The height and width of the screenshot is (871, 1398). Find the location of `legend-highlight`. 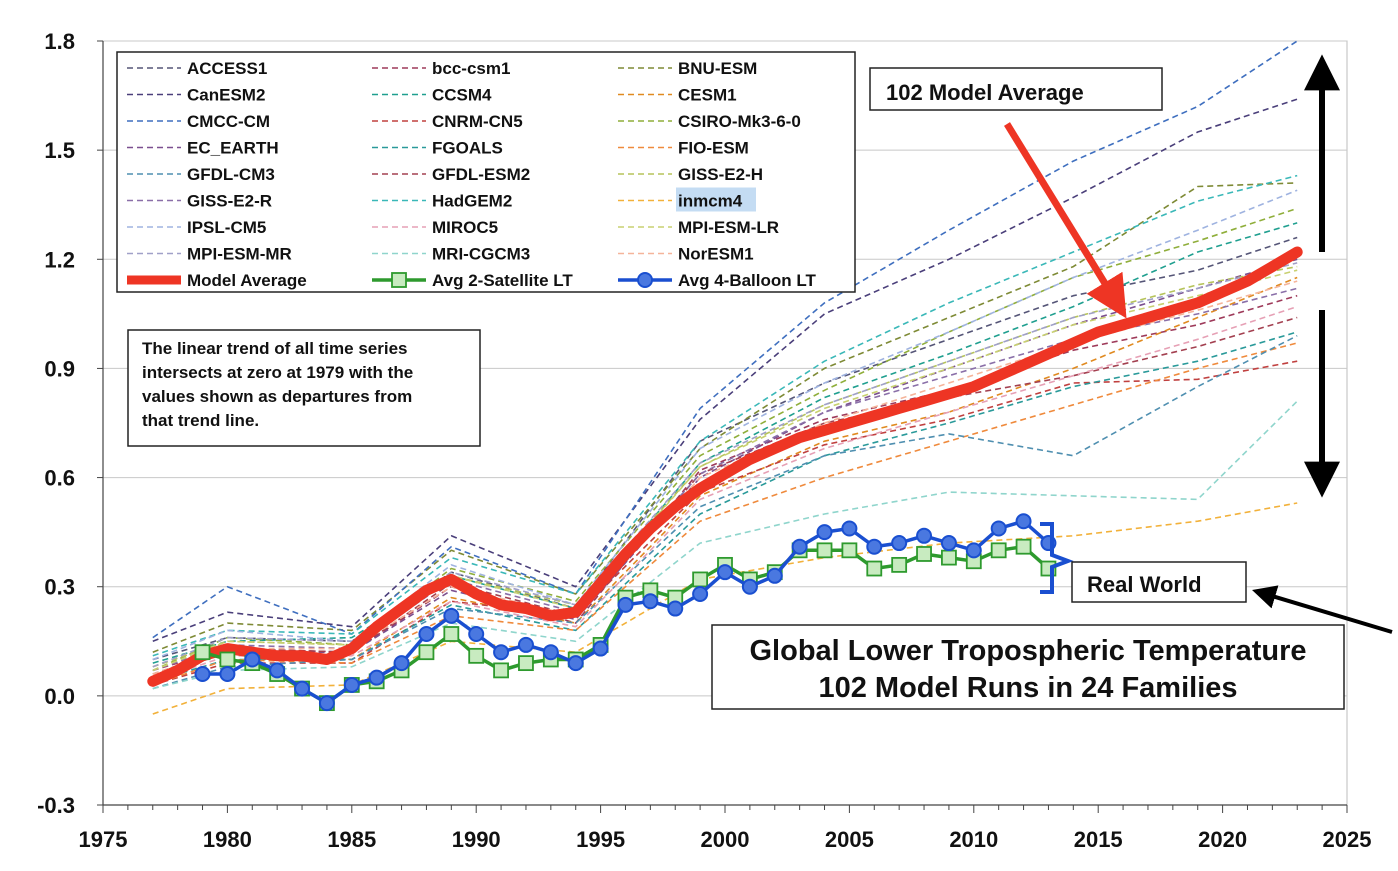

legend-highlight is located at coordinates (716, 199).